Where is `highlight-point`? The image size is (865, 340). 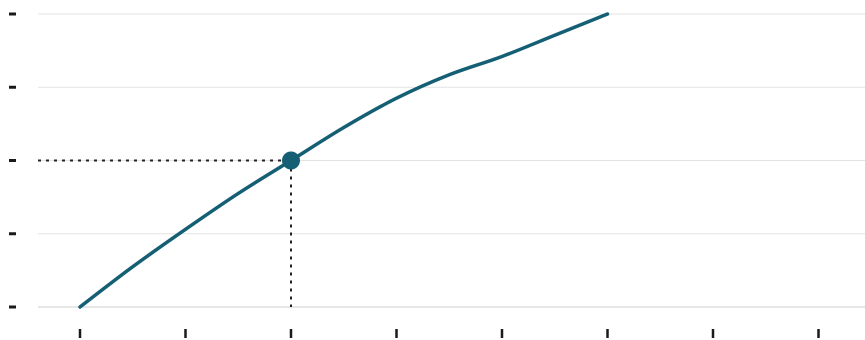 highlight-point is located at coordinates (291, 160).